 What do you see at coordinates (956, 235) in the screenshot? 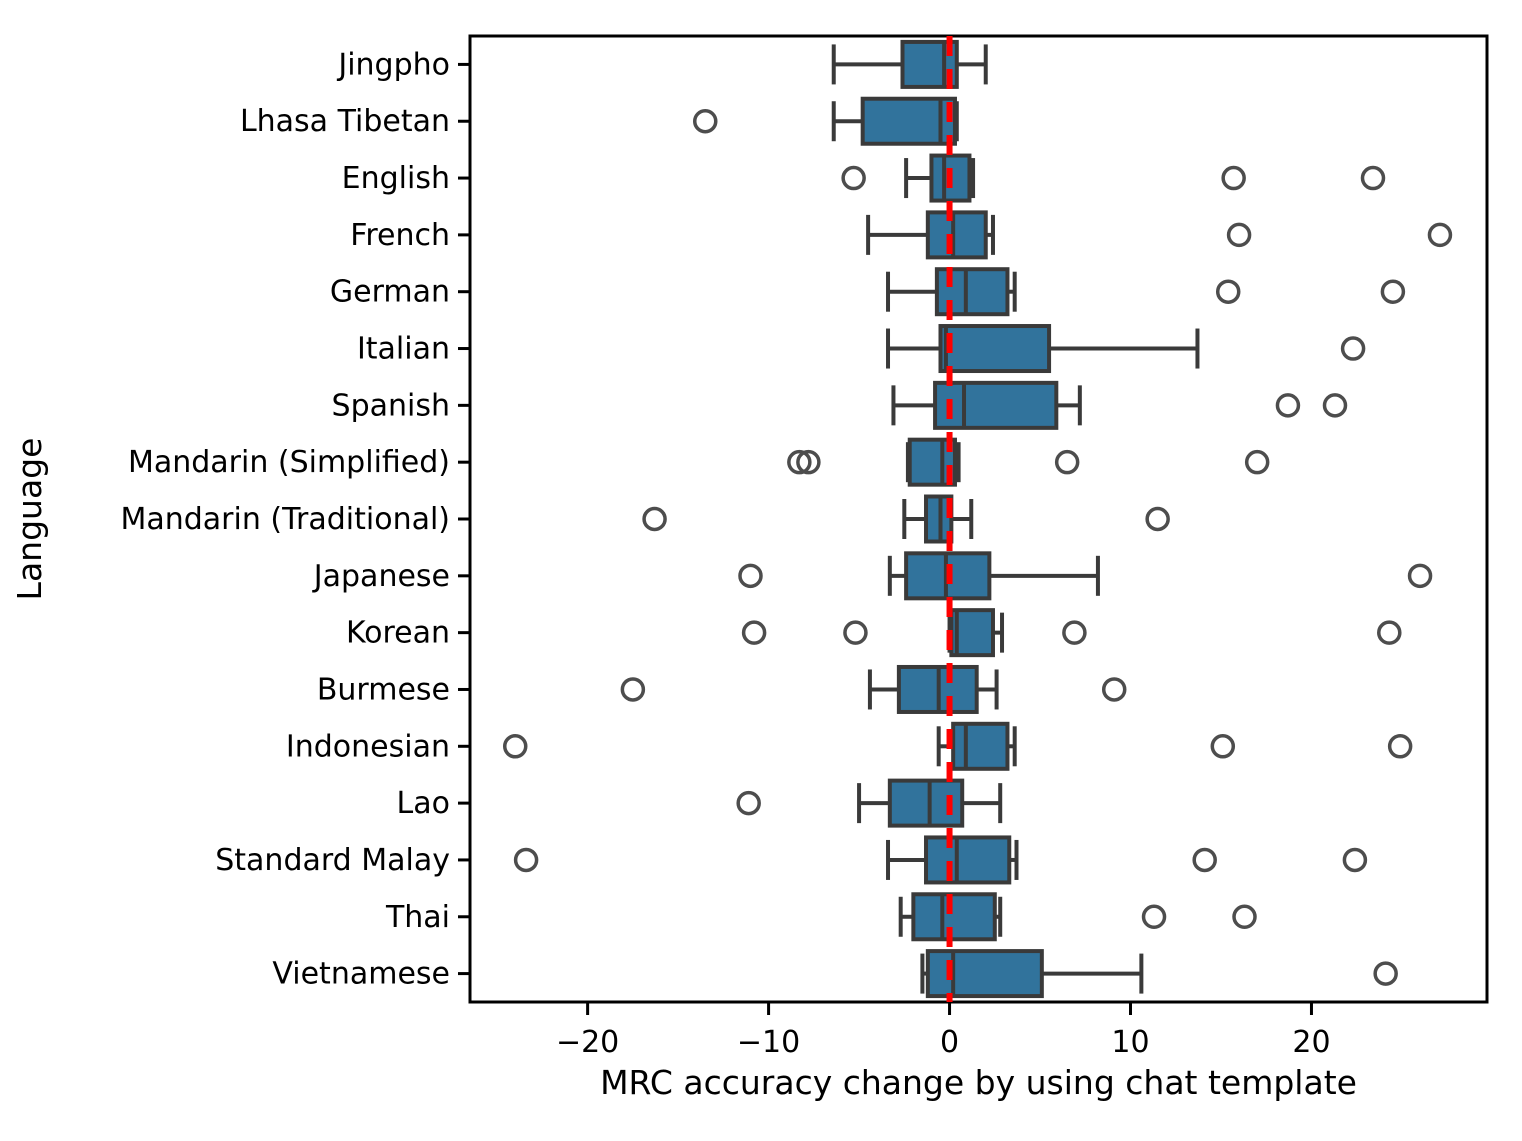
I see `box-french` at bounding box center [956, 235].